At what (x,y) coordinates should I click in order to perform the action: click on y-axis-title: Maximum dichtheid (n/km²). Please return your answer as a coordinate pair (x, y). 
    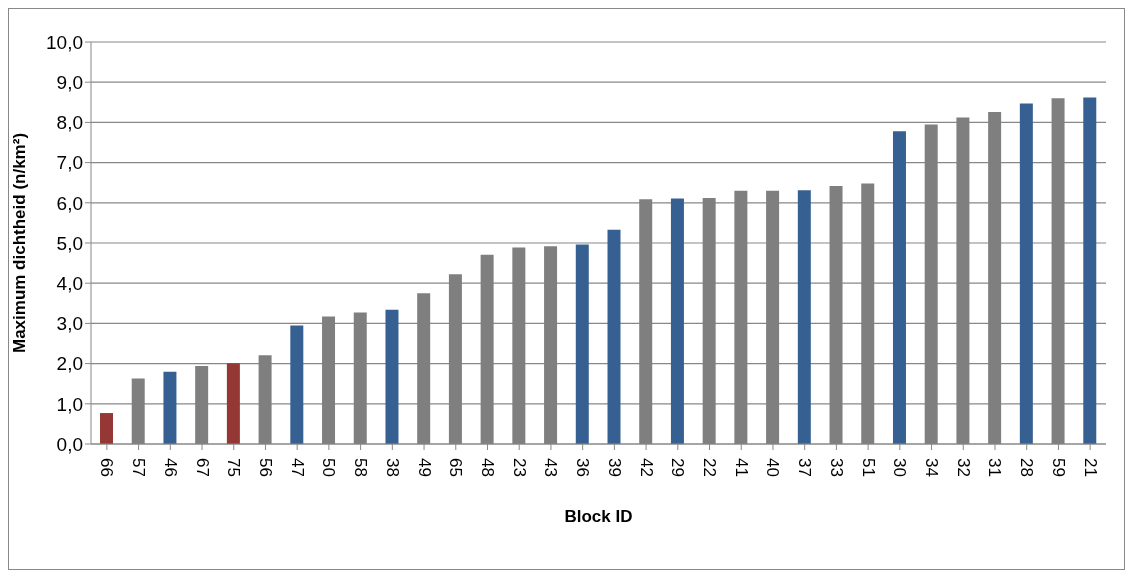
    Looking at the image, I should click on (20, 243).